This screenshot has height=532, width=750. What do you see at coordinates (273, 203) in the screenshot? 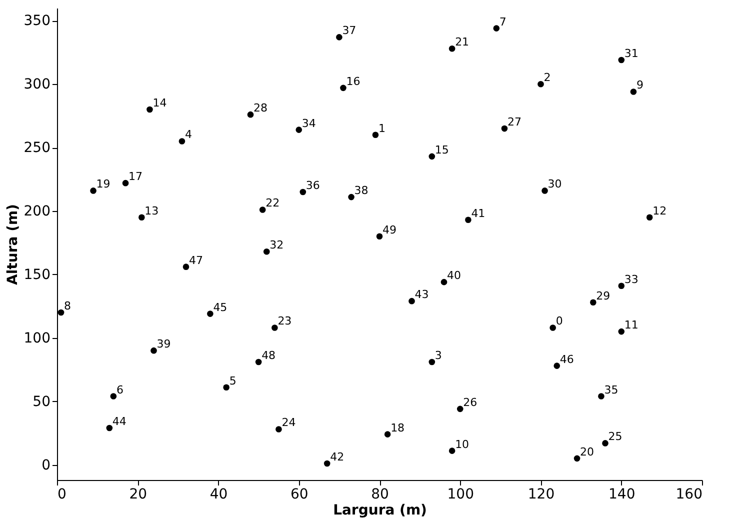
I see `annotation: 22` at bounding box center [273, 203].